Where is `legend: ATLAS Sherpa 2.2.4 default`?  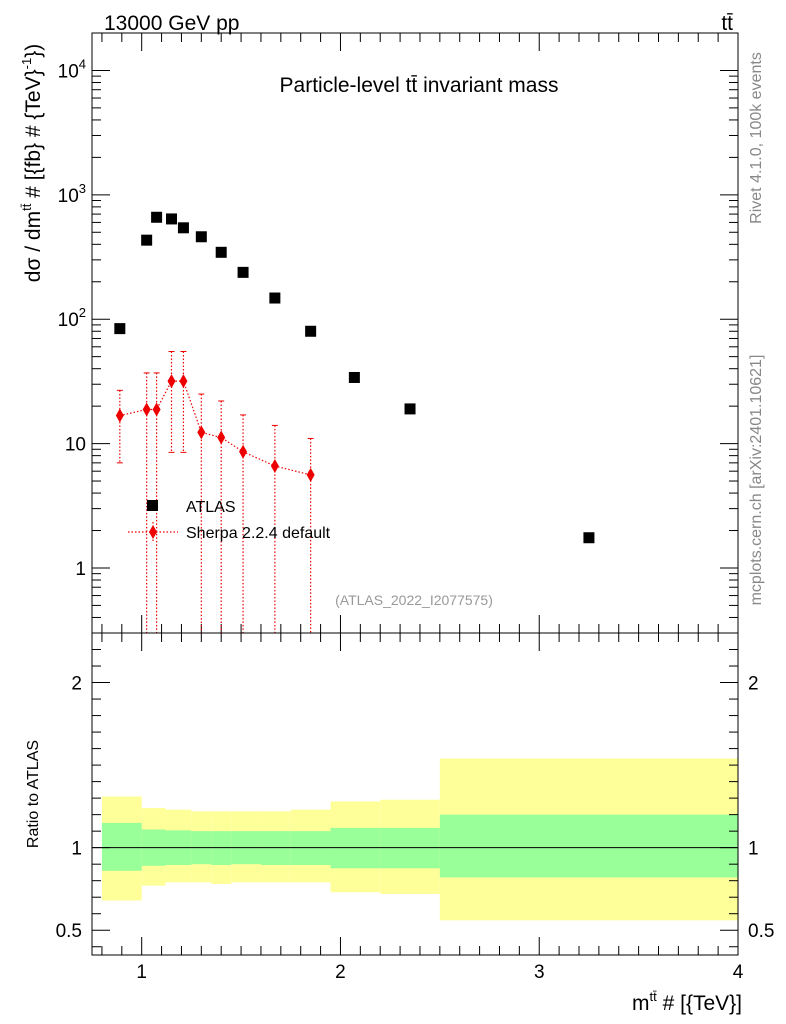
legend: ATLAS Sherpa 2.2.4 default is located at coordinates (229, 520).